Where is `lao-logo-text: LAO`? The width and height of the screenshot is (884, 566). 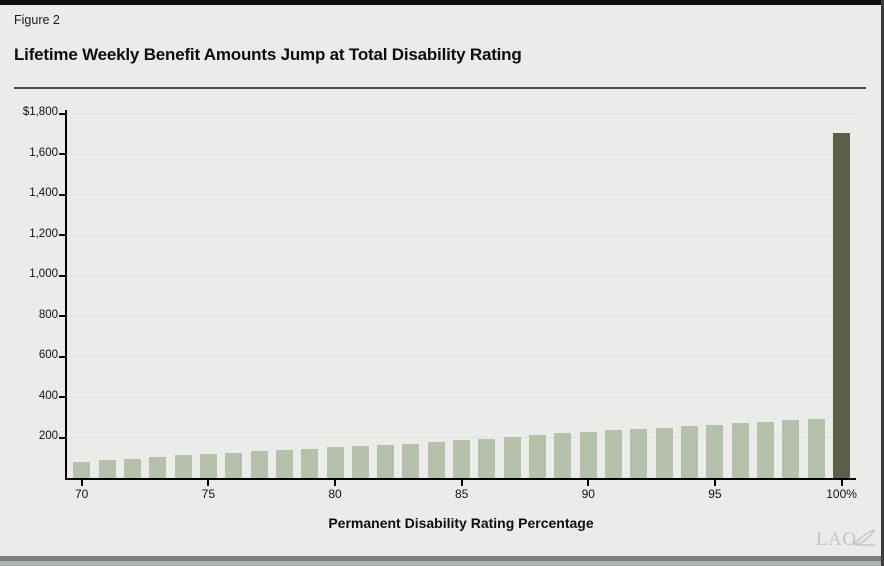
lao-logo-text: LAO is located at coordinates (836, 539).